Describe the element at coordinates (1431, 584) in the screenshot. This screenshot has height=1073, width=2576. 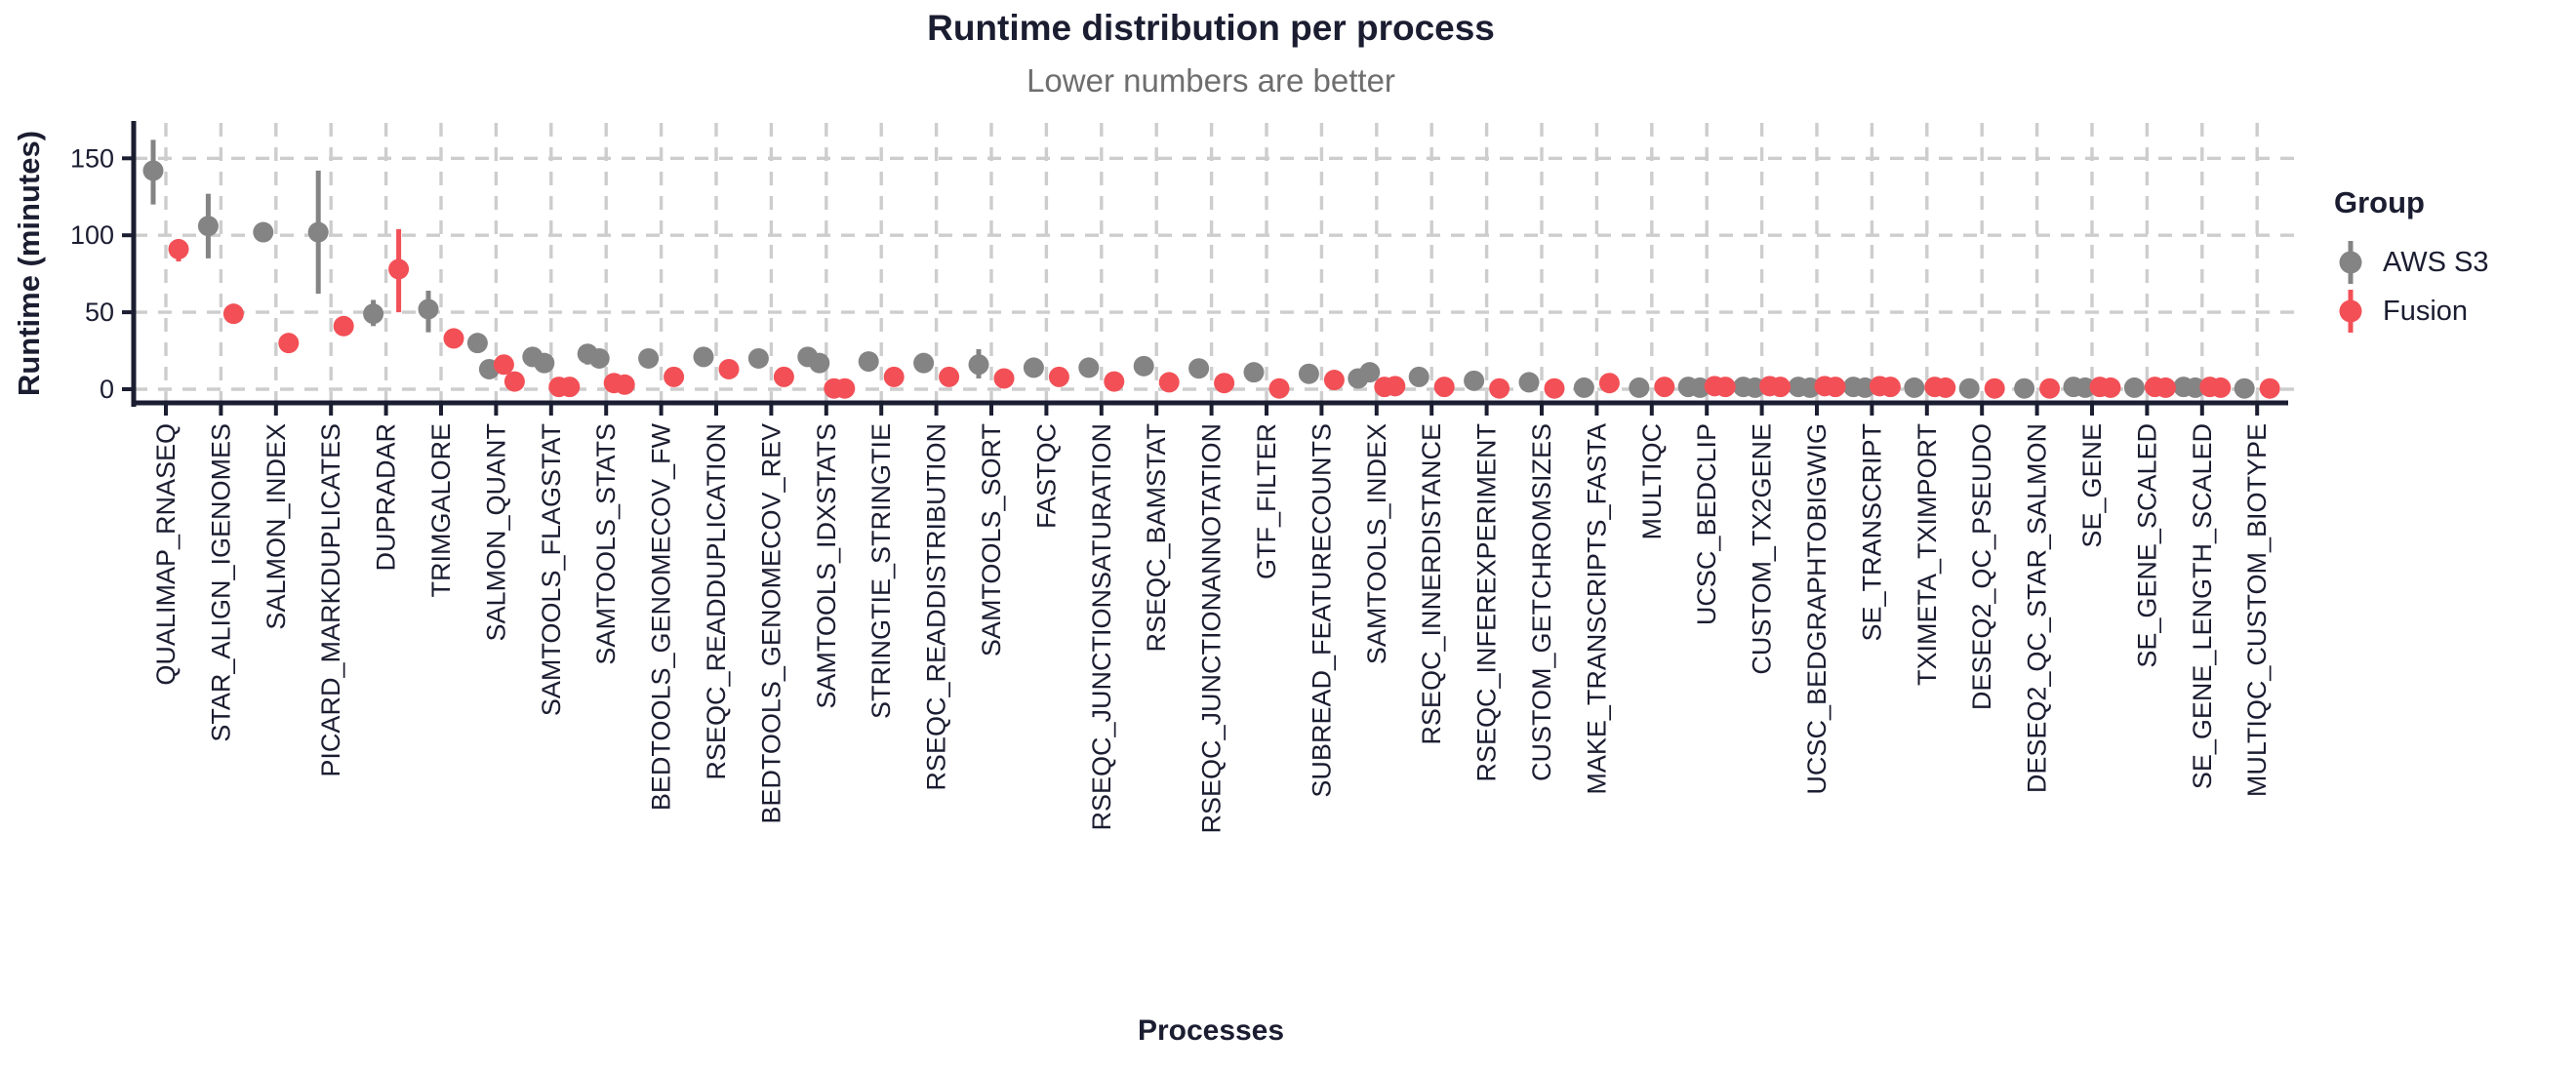
I see `x-tick-label: RSEQC_INNERDISTANCE` at that location.